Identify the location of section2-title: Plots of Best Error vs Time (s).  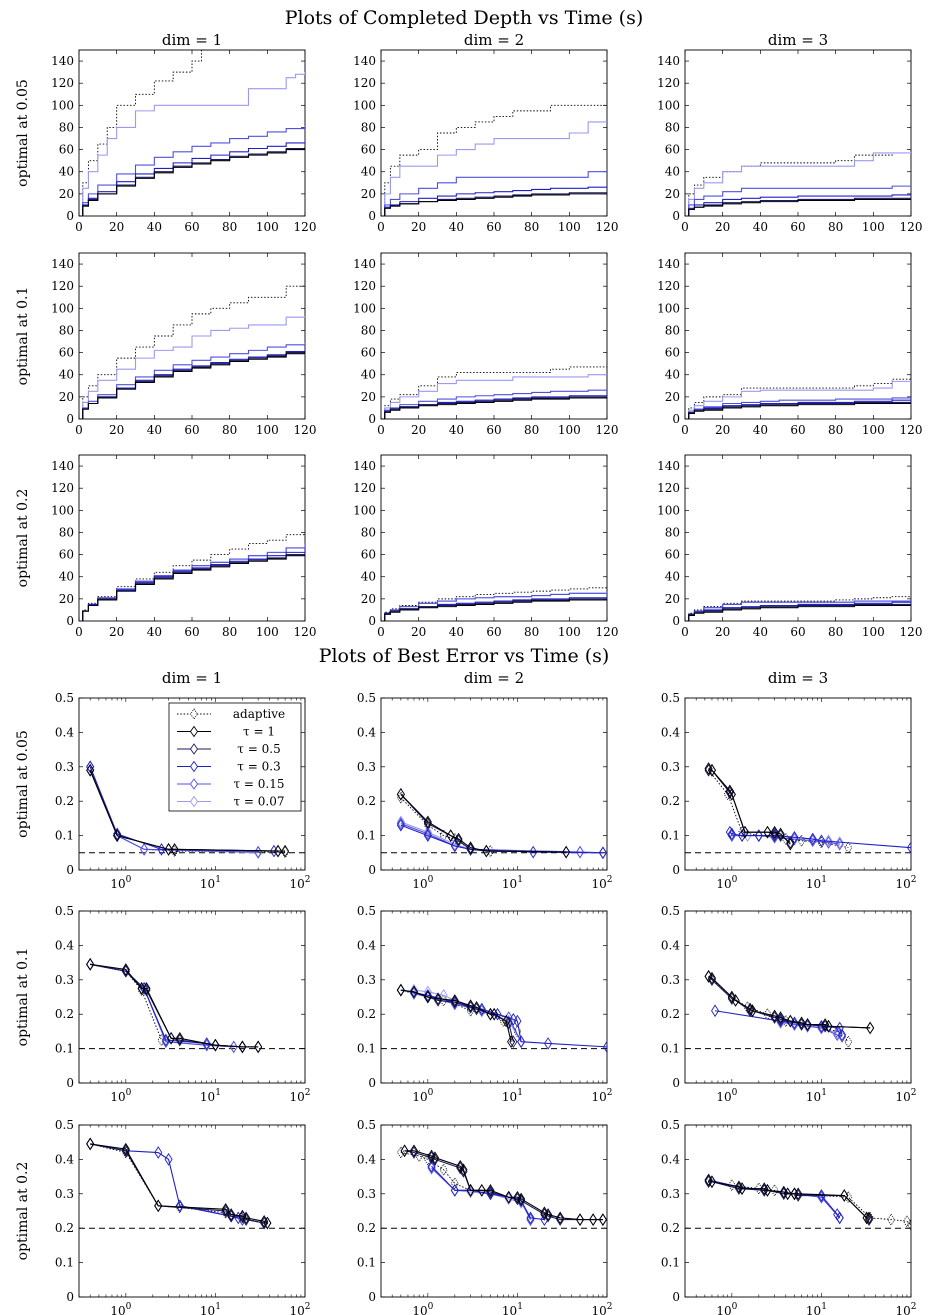
(464, 656).